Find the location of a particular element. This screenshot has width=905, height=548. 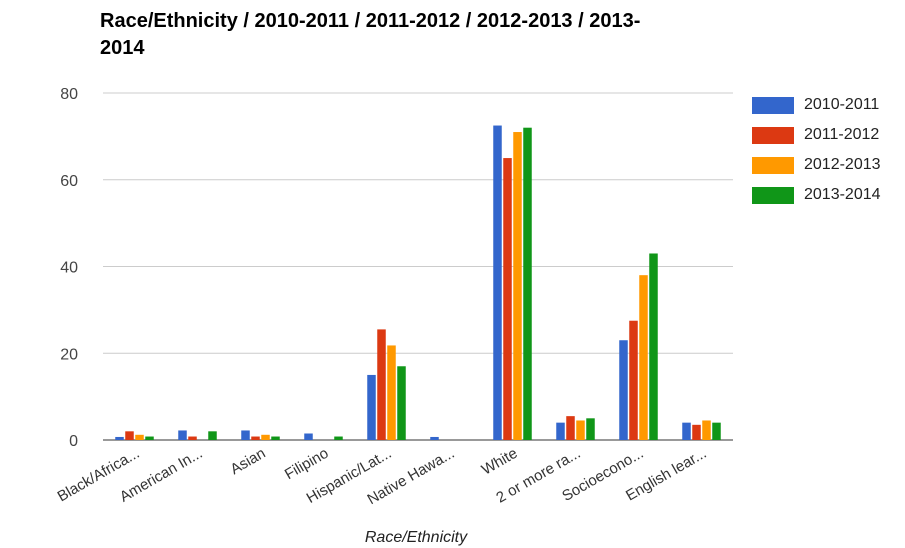

y-tick-label: 60 is located at coordinates (69, 181).